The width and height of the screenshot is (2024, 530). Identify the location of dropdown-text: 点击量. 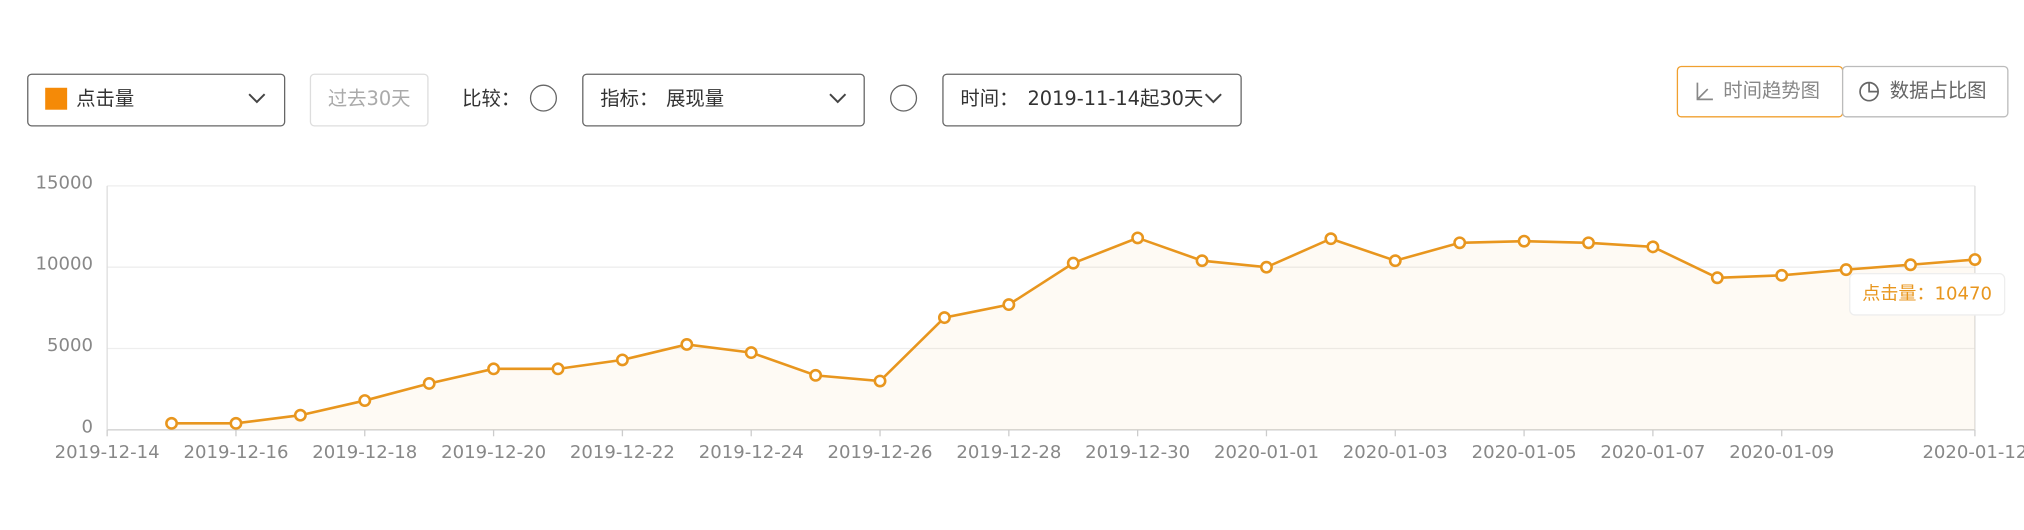
(105, 98).